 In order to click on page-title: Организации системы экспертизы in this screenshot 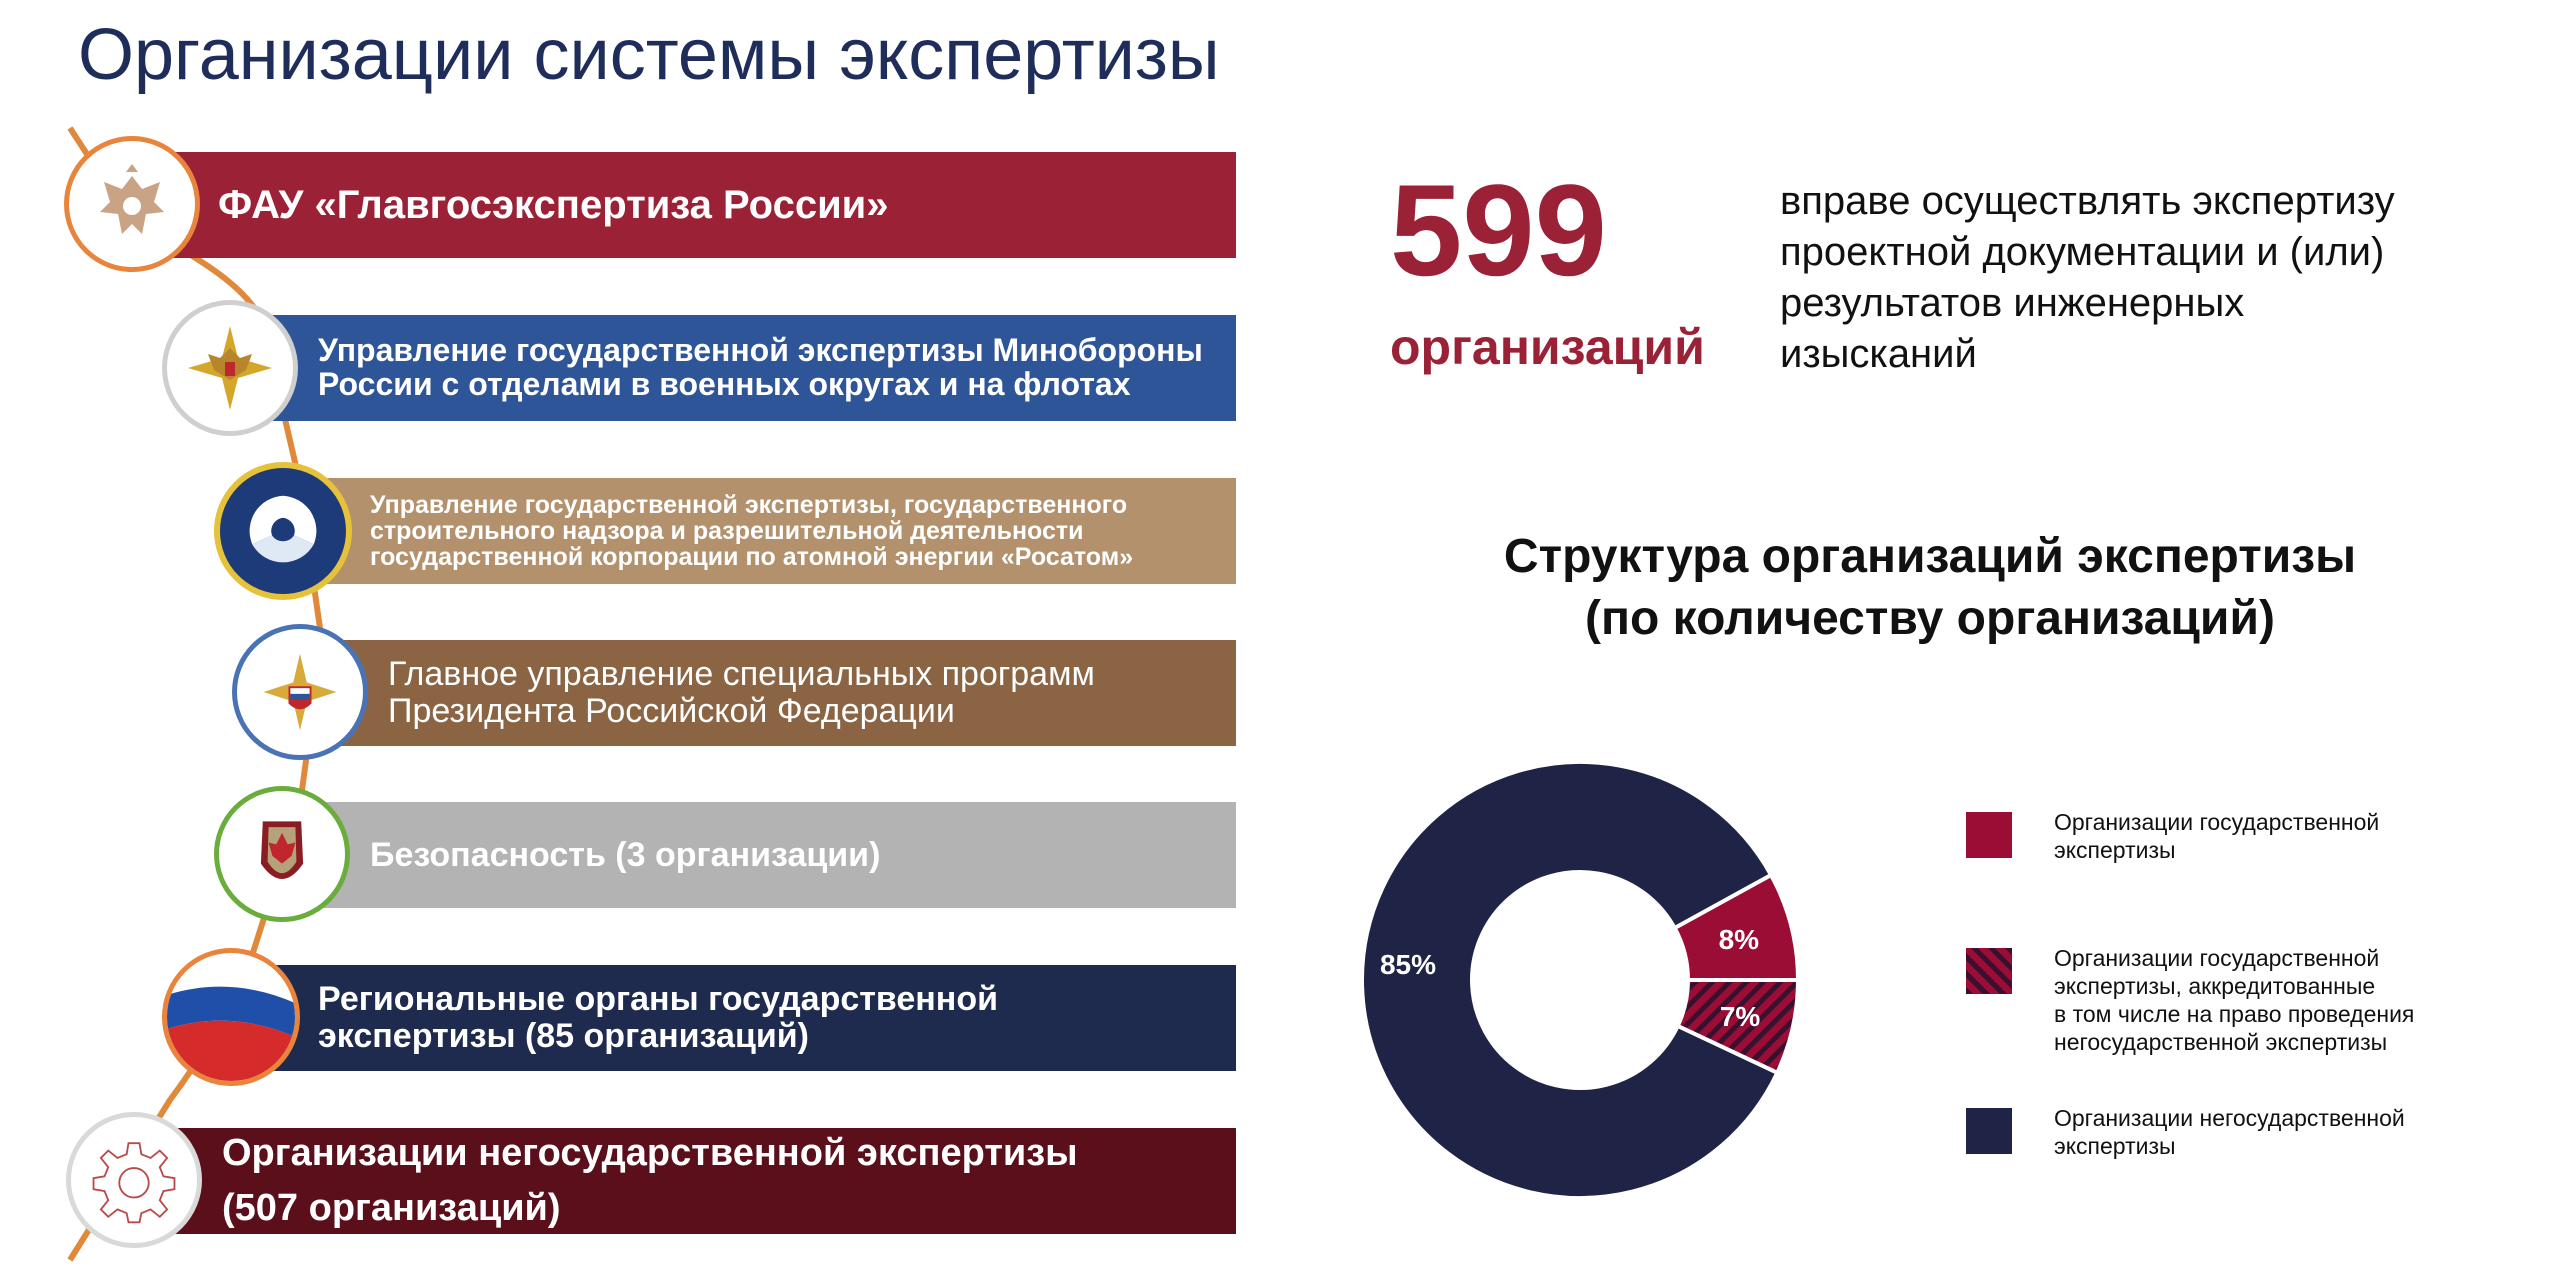, I will do `click(649, 55)`.